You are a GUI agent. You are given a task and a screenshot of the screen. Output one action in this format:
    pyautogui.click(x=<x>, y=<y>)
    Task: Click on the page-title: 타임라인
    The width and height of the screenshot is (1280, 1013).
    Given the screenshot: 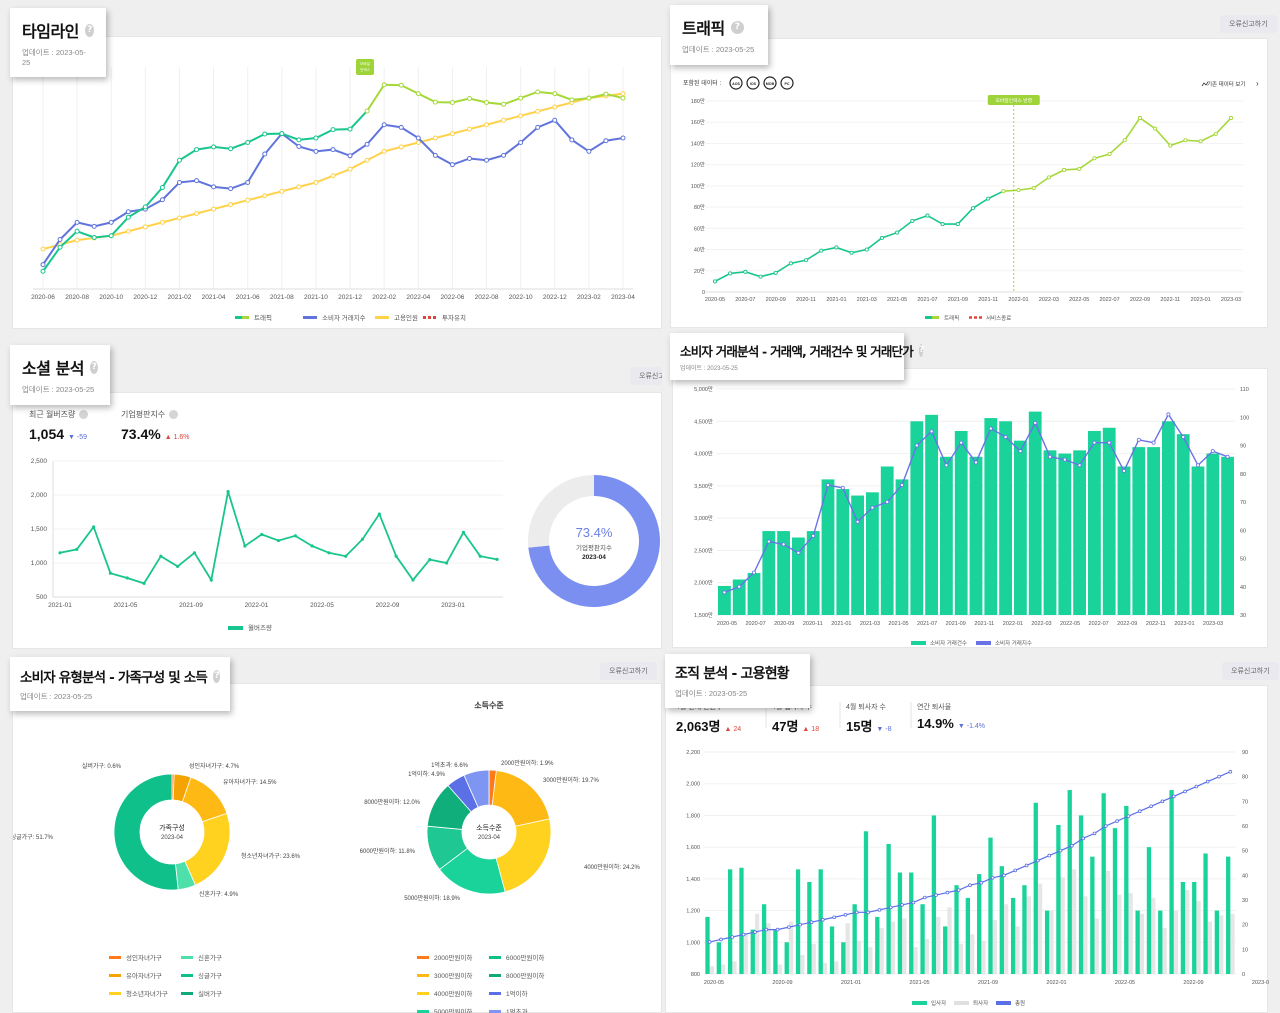 What is the action you would take?
    pyautogui.click(x=50, y=31)
    